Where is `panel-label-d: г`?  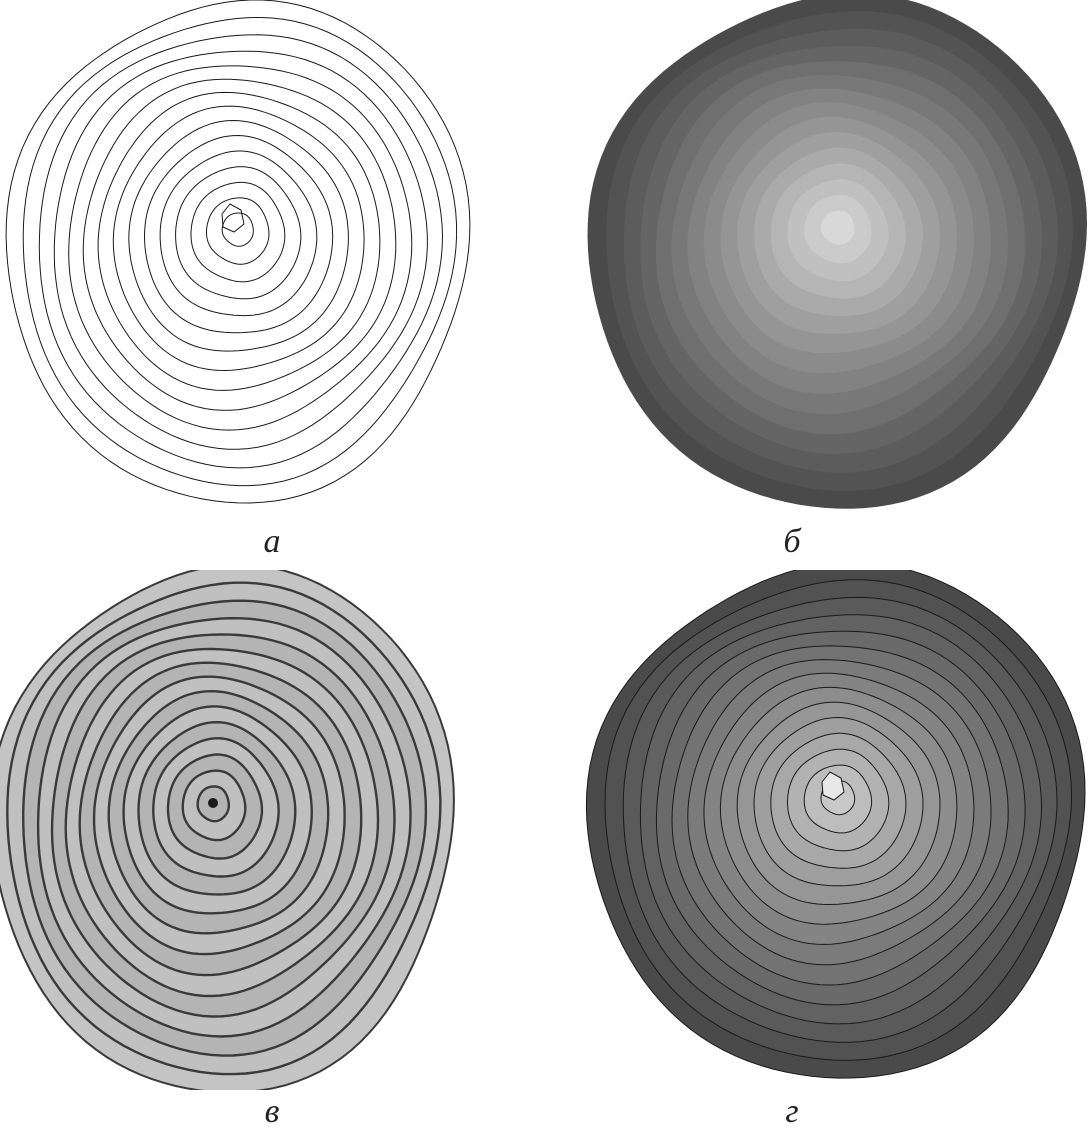 panel-label-d: г is located at coordinates (792, 1111).